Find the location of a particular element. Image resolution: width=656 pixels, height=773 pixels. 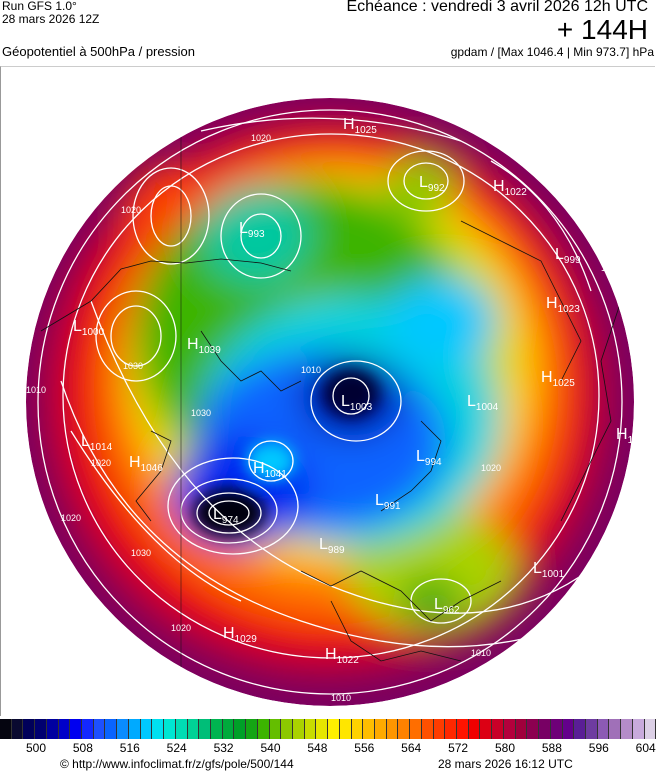

low-pressure-label: L1004 is located at coordinates (483, 403).